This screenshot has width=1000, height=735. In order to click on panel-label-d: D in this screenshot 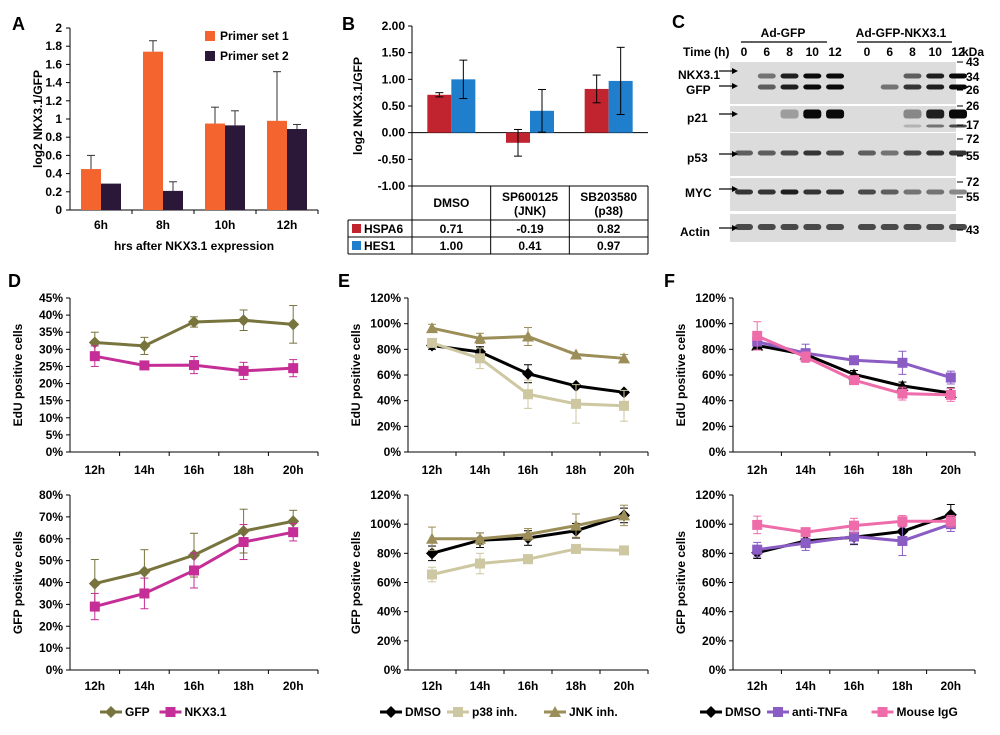, I will do `click(14, 281)`.